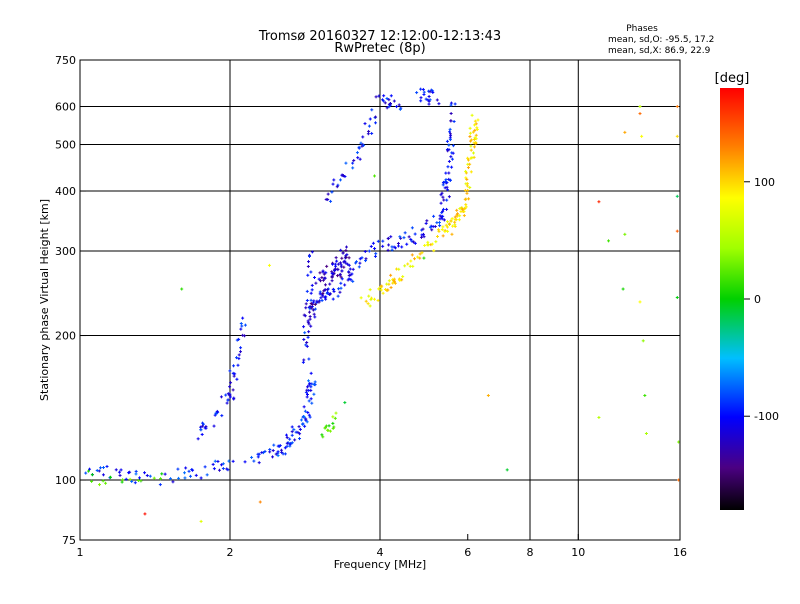 Image resolution: width=800 pixels, height=604 pixels. Describe the element at coordinates (766, 416) in the screenshot. I see `colorbar-tick-label: -100` at that location.